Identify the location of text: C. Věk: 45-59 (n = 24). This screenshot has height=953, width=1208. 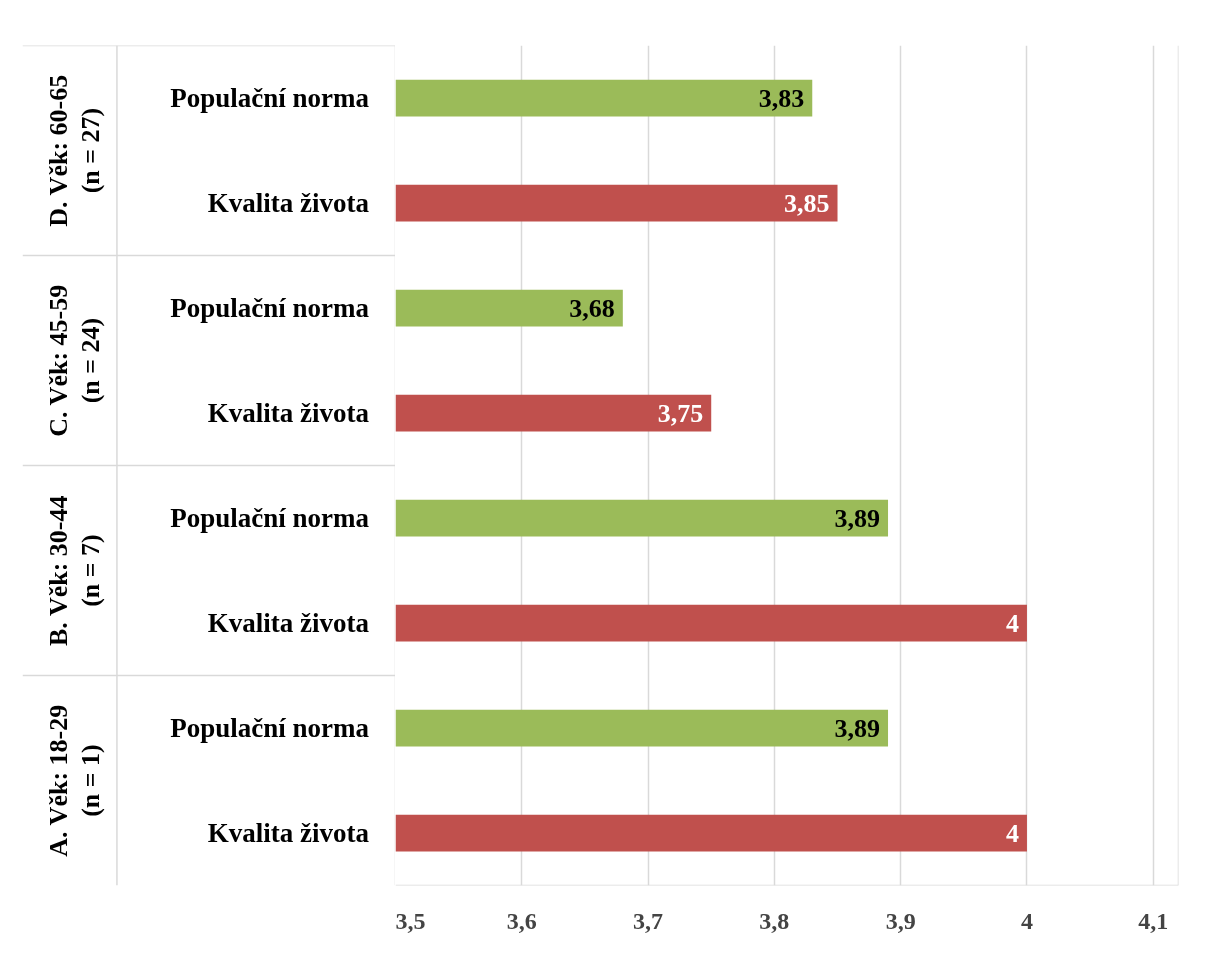
(74, 360).